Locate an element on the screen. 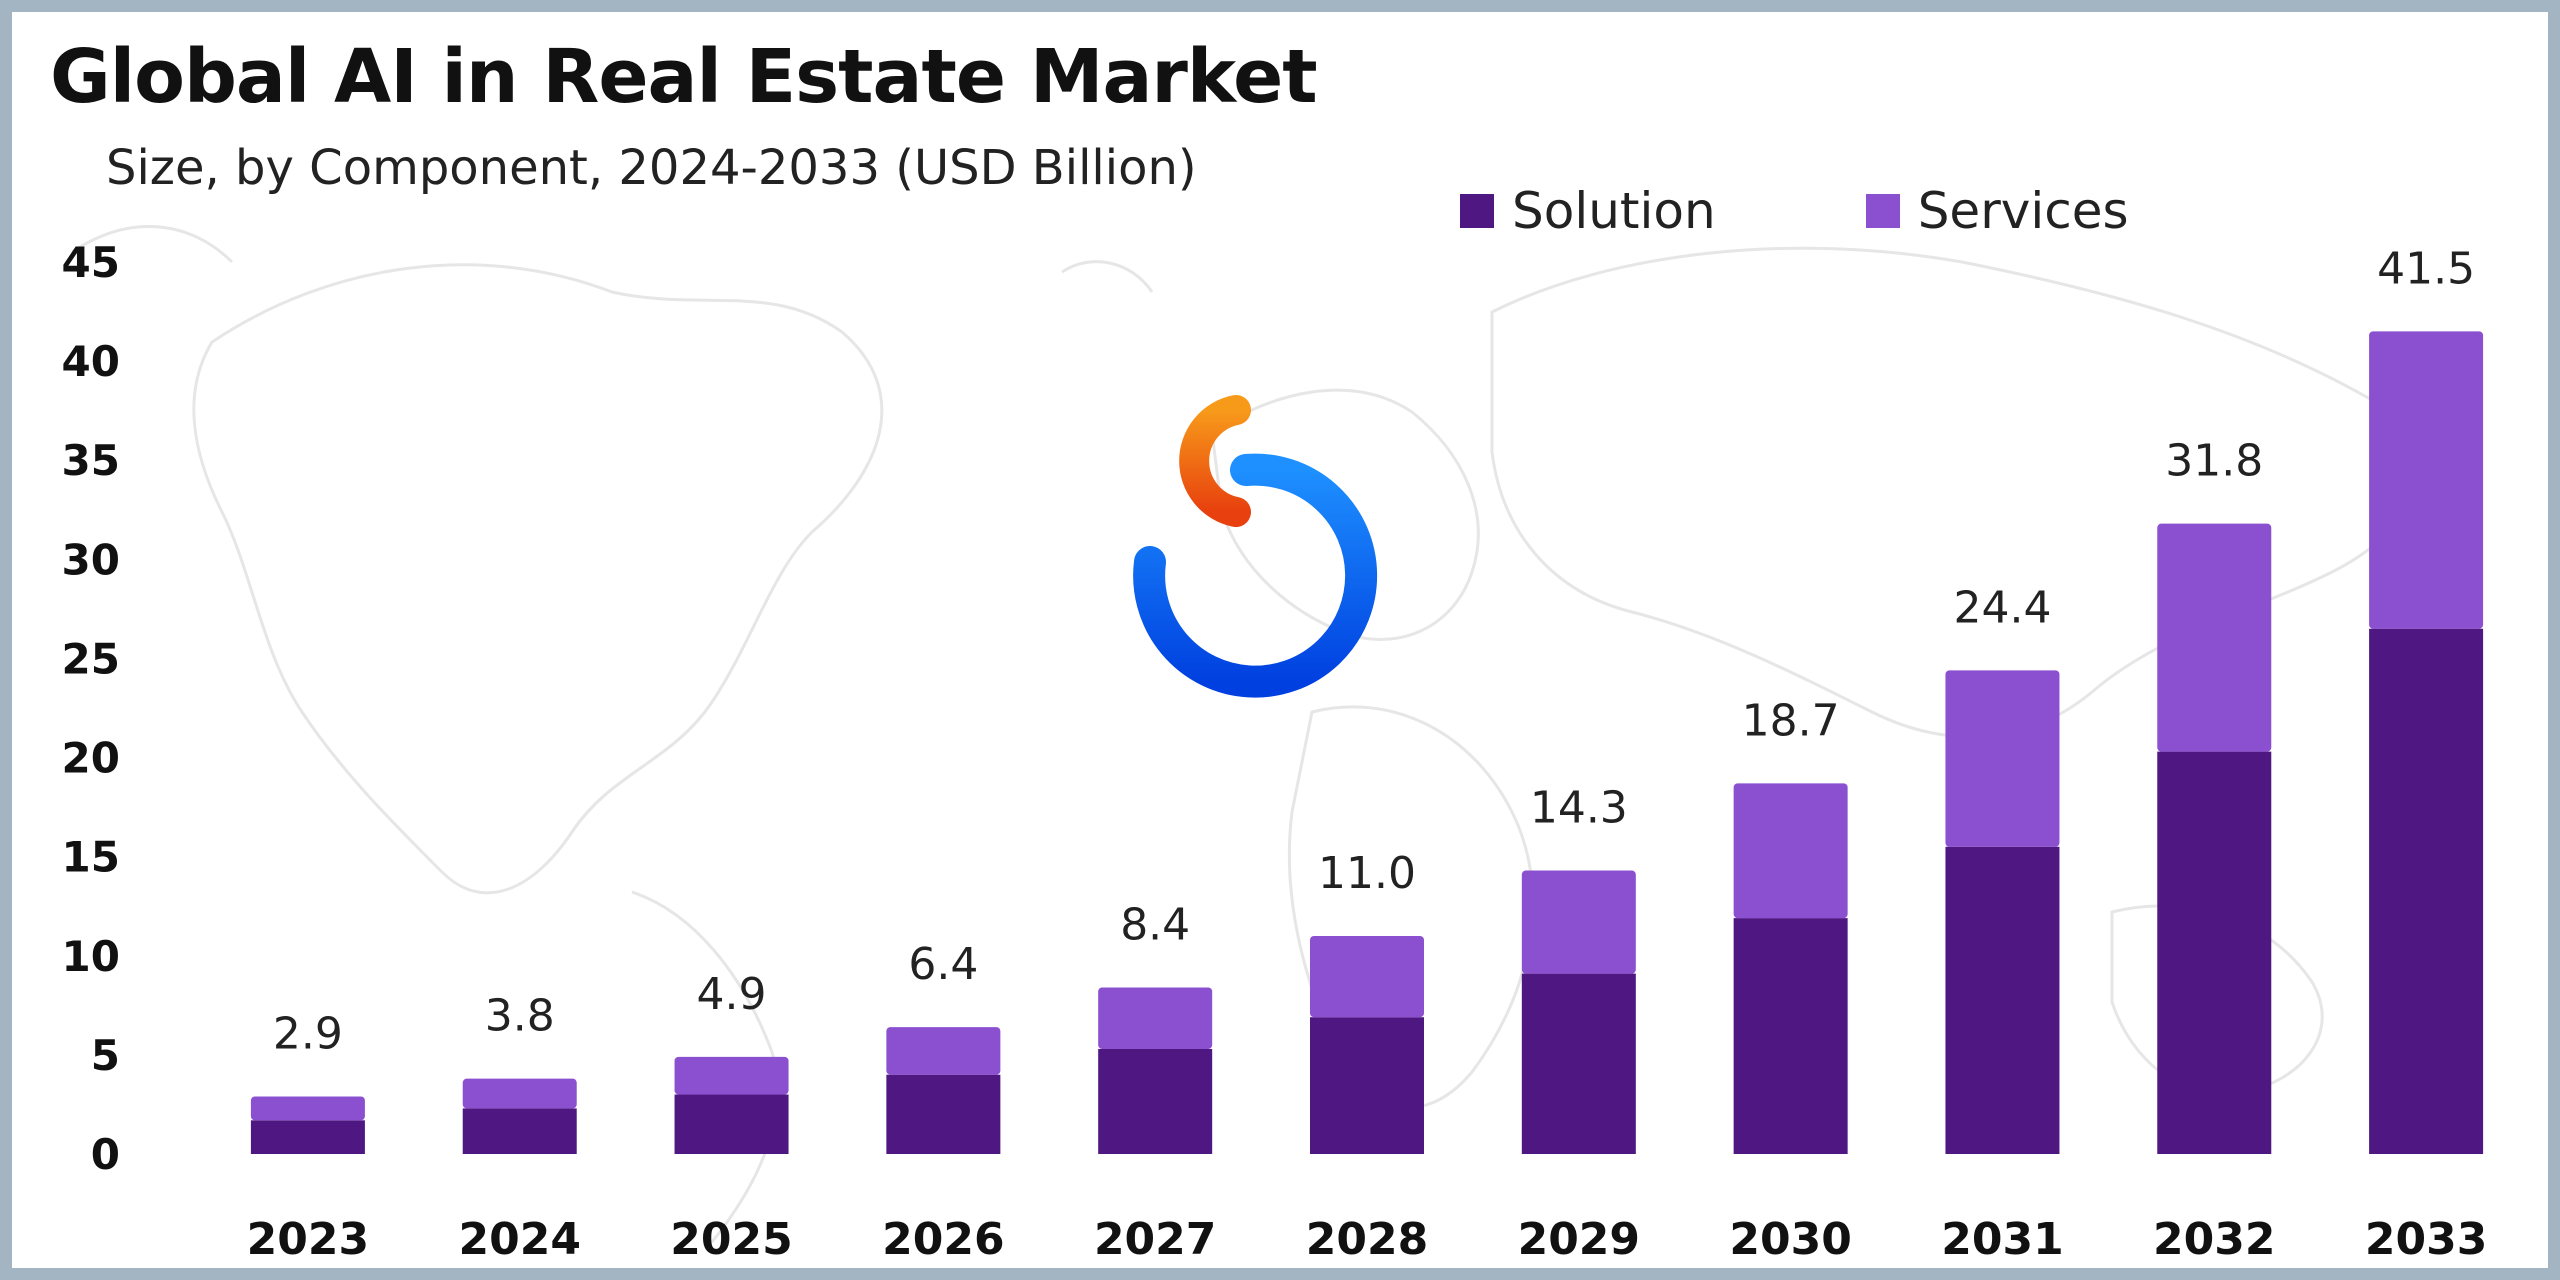 The height and width of the screenshot is (1280, 2560). data-label-2032: 31.8 is located at coordinates (2214, 461).